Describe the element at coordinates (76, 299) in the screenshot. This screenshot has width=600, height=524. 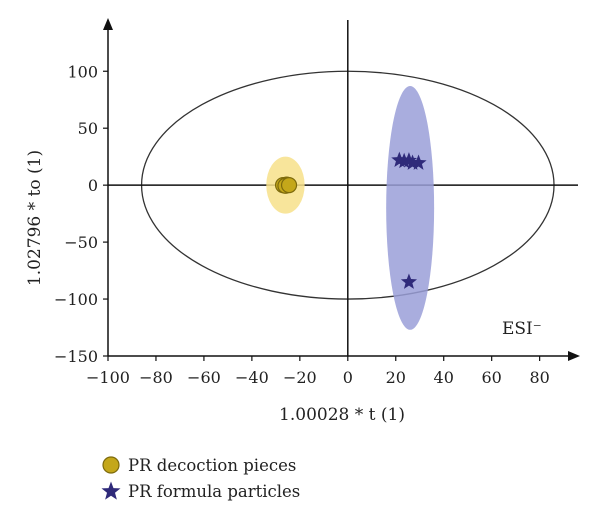
I see `y-tick-label: −100` at that location.